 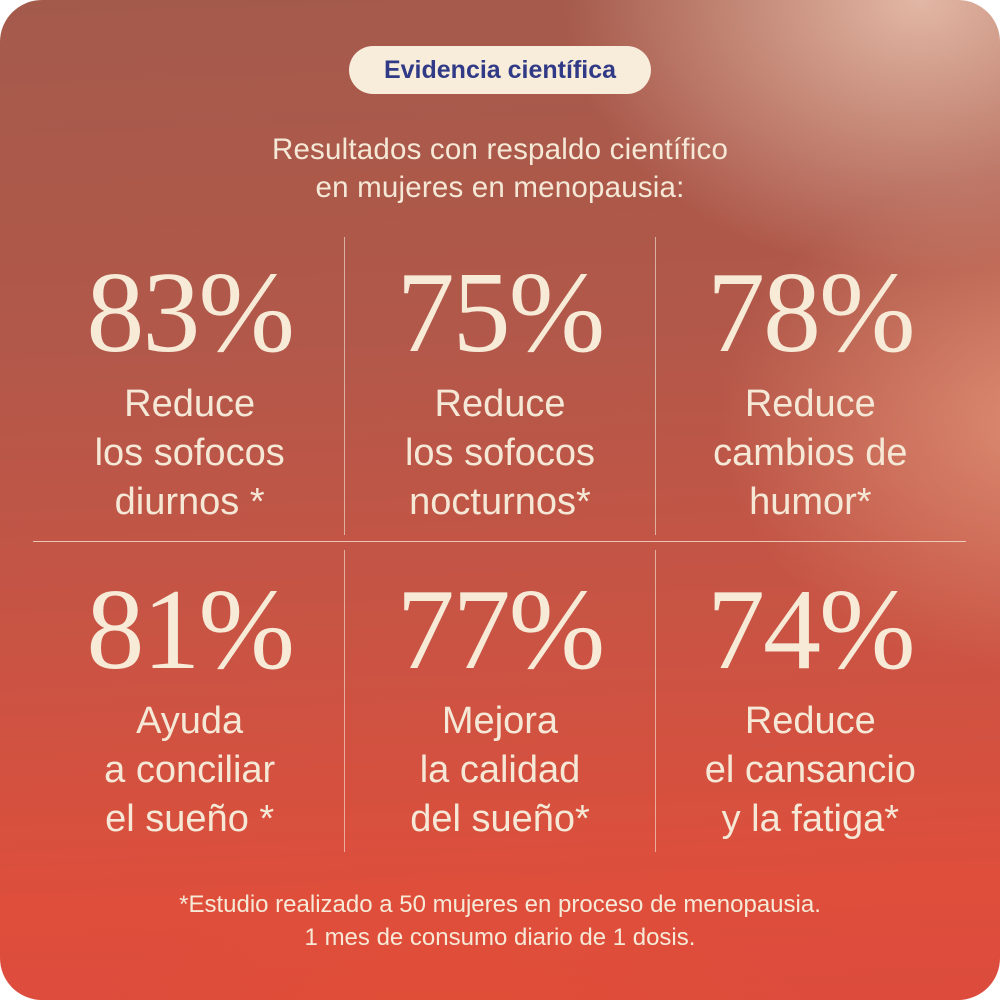 I want to click on stat-desc-line: Ayuda, so click(x=190, y=720).